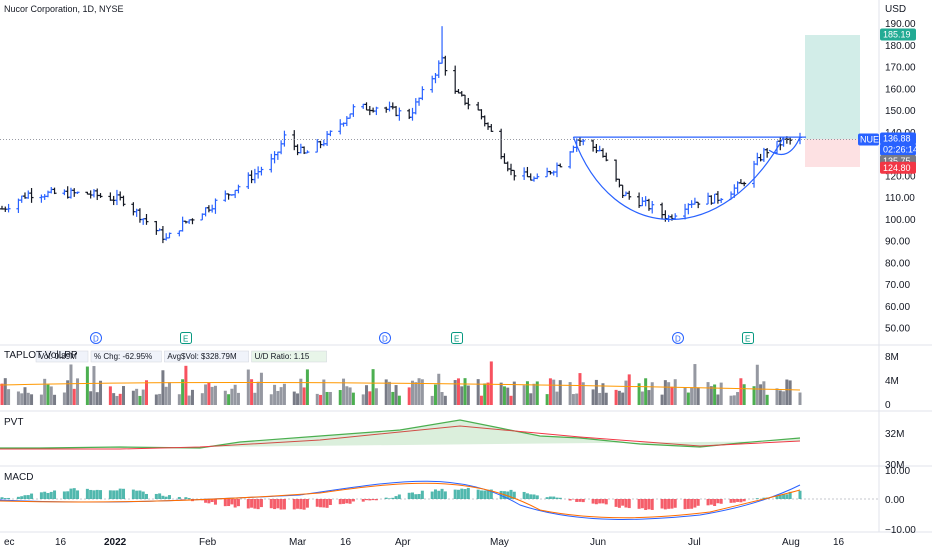 Image resolution: width=932 pixels, height=550 pixels. Describe the element at coordinates (897, 329) in the screenshot. I see `price-tick-label: 50.00` at that location.